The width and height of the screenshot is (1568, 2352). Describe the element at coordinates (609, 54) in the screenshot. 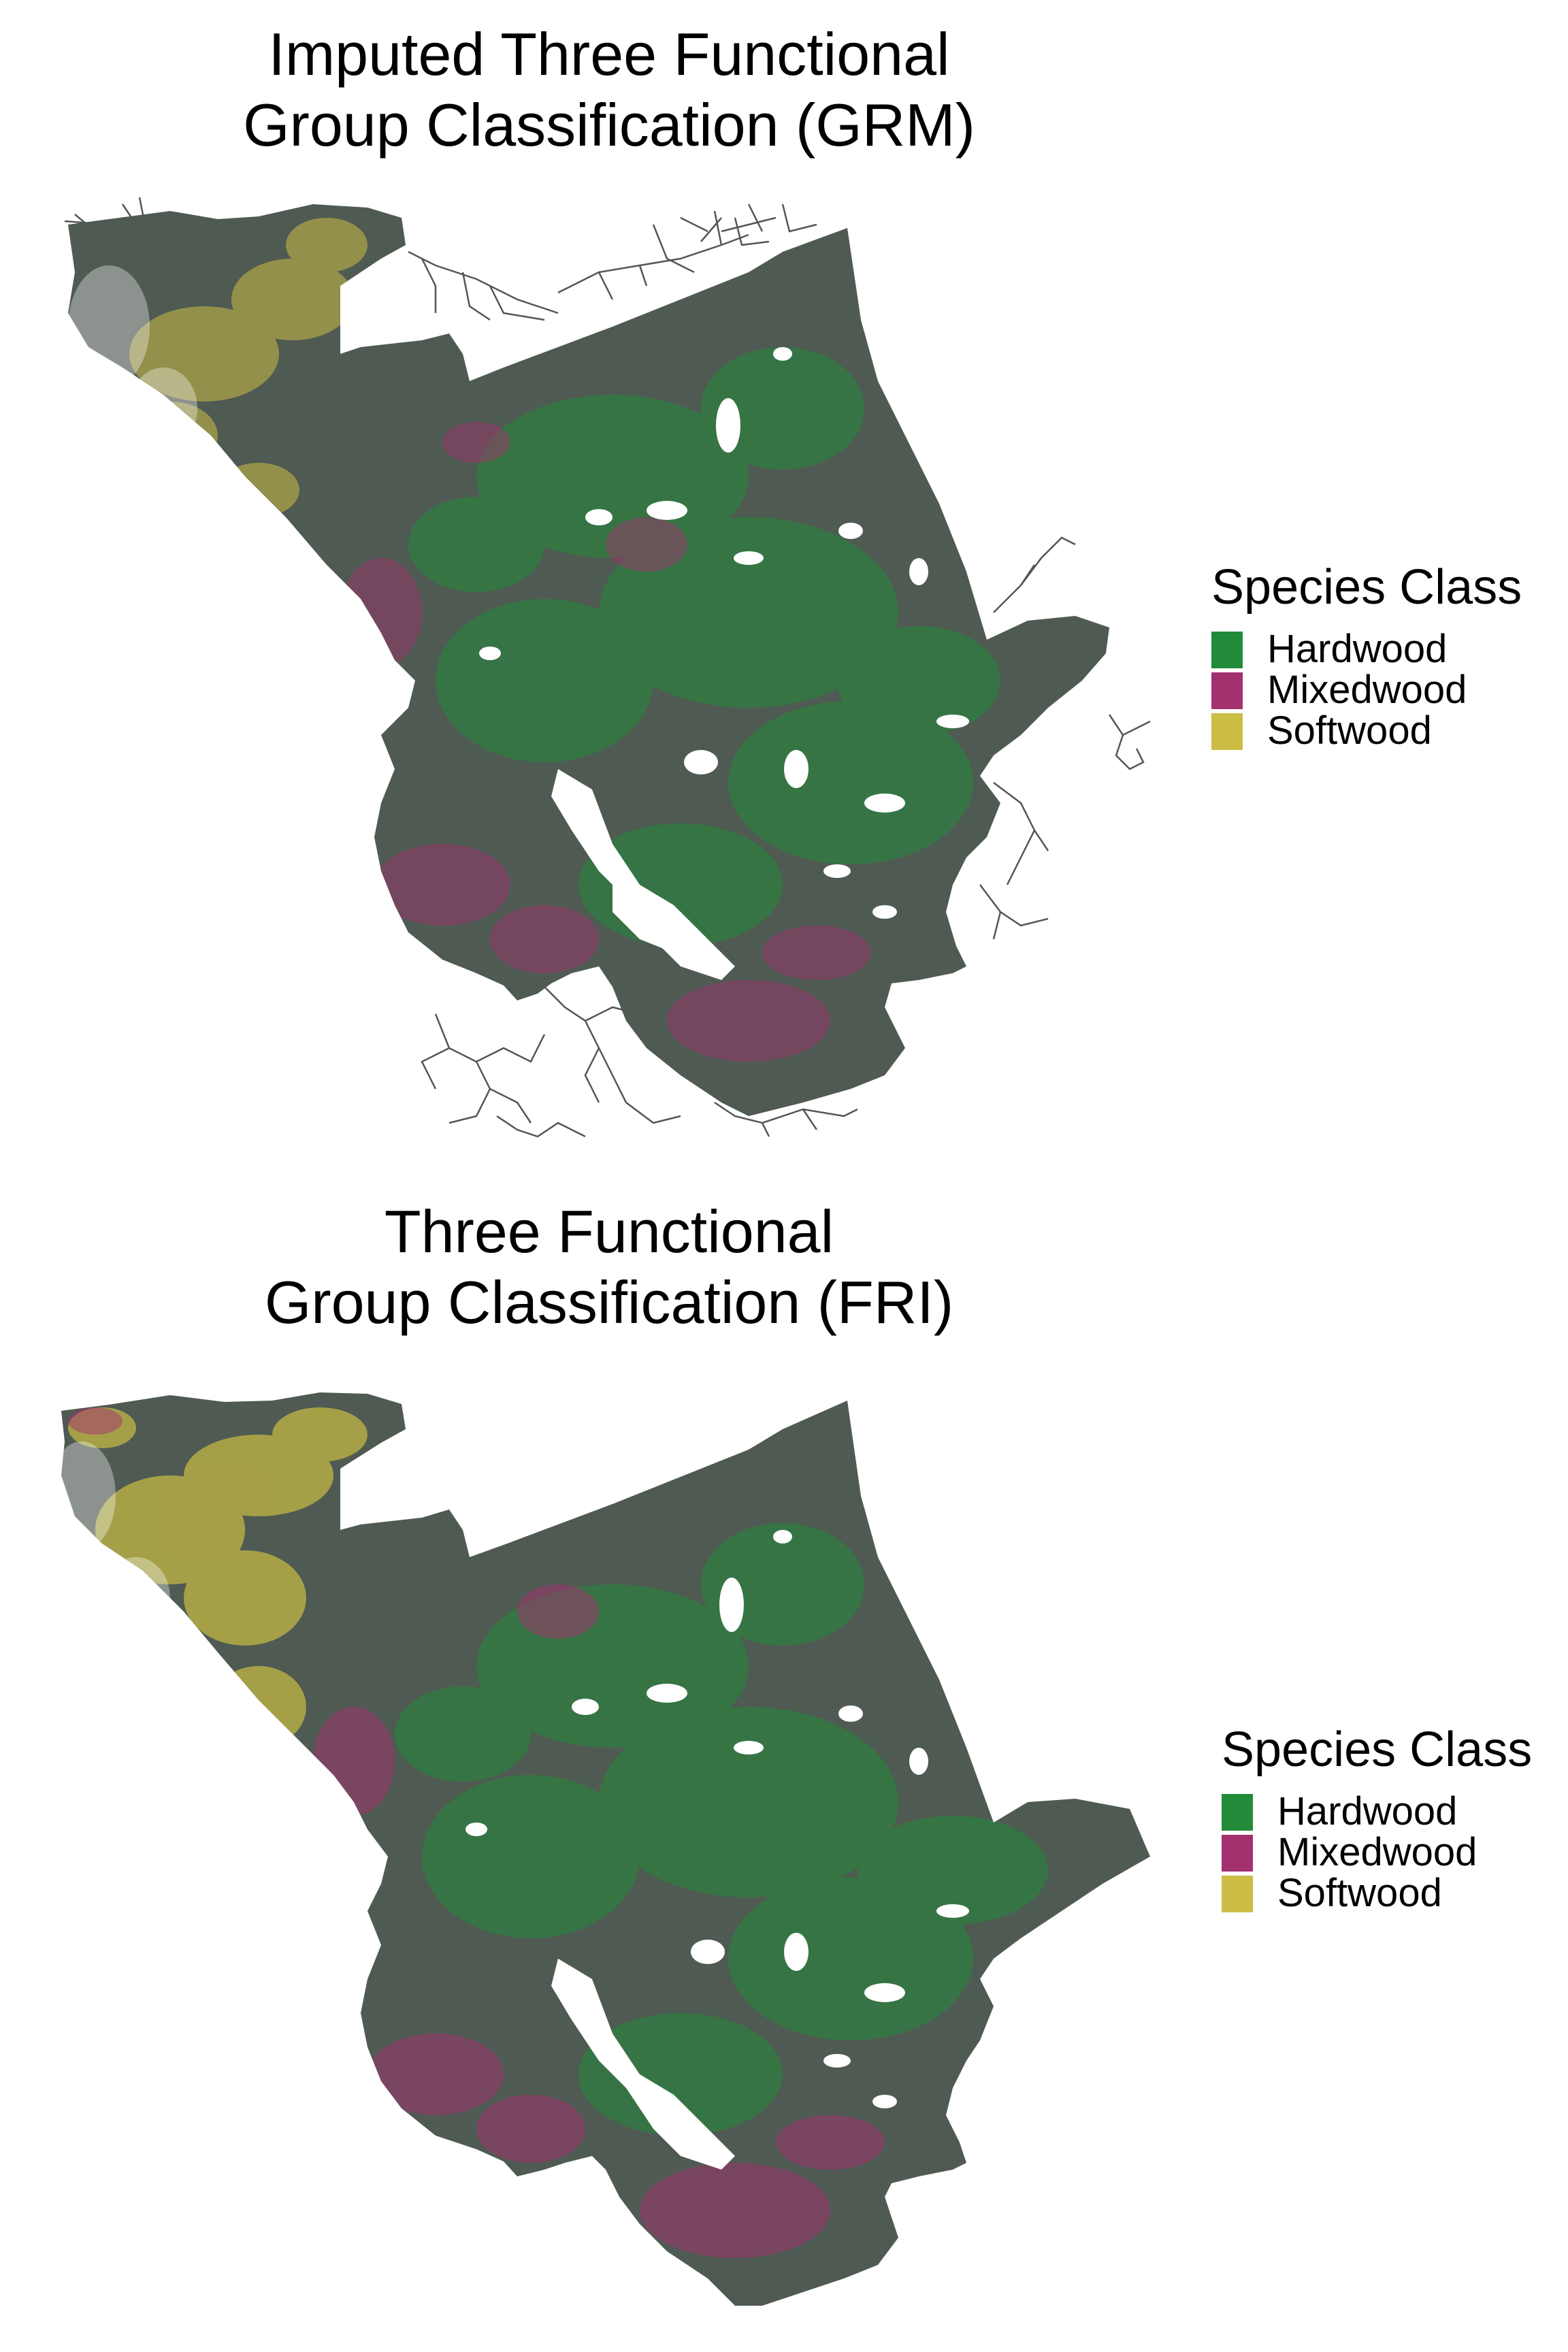

I see `map-title-line1: Imputed Three Functional` at that location.